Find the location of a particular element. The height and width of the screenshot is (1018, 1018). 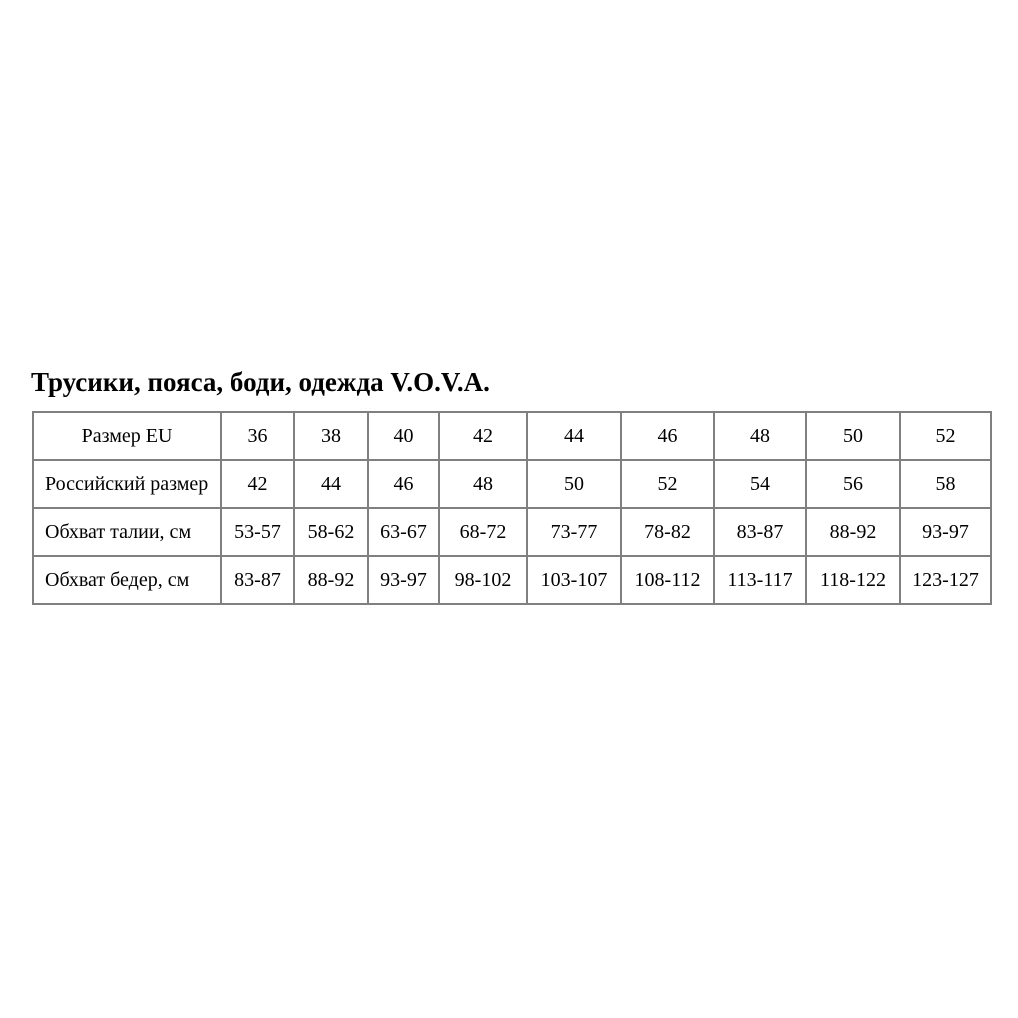

table-cell: 118-122 is located at coordinates (853, 580).